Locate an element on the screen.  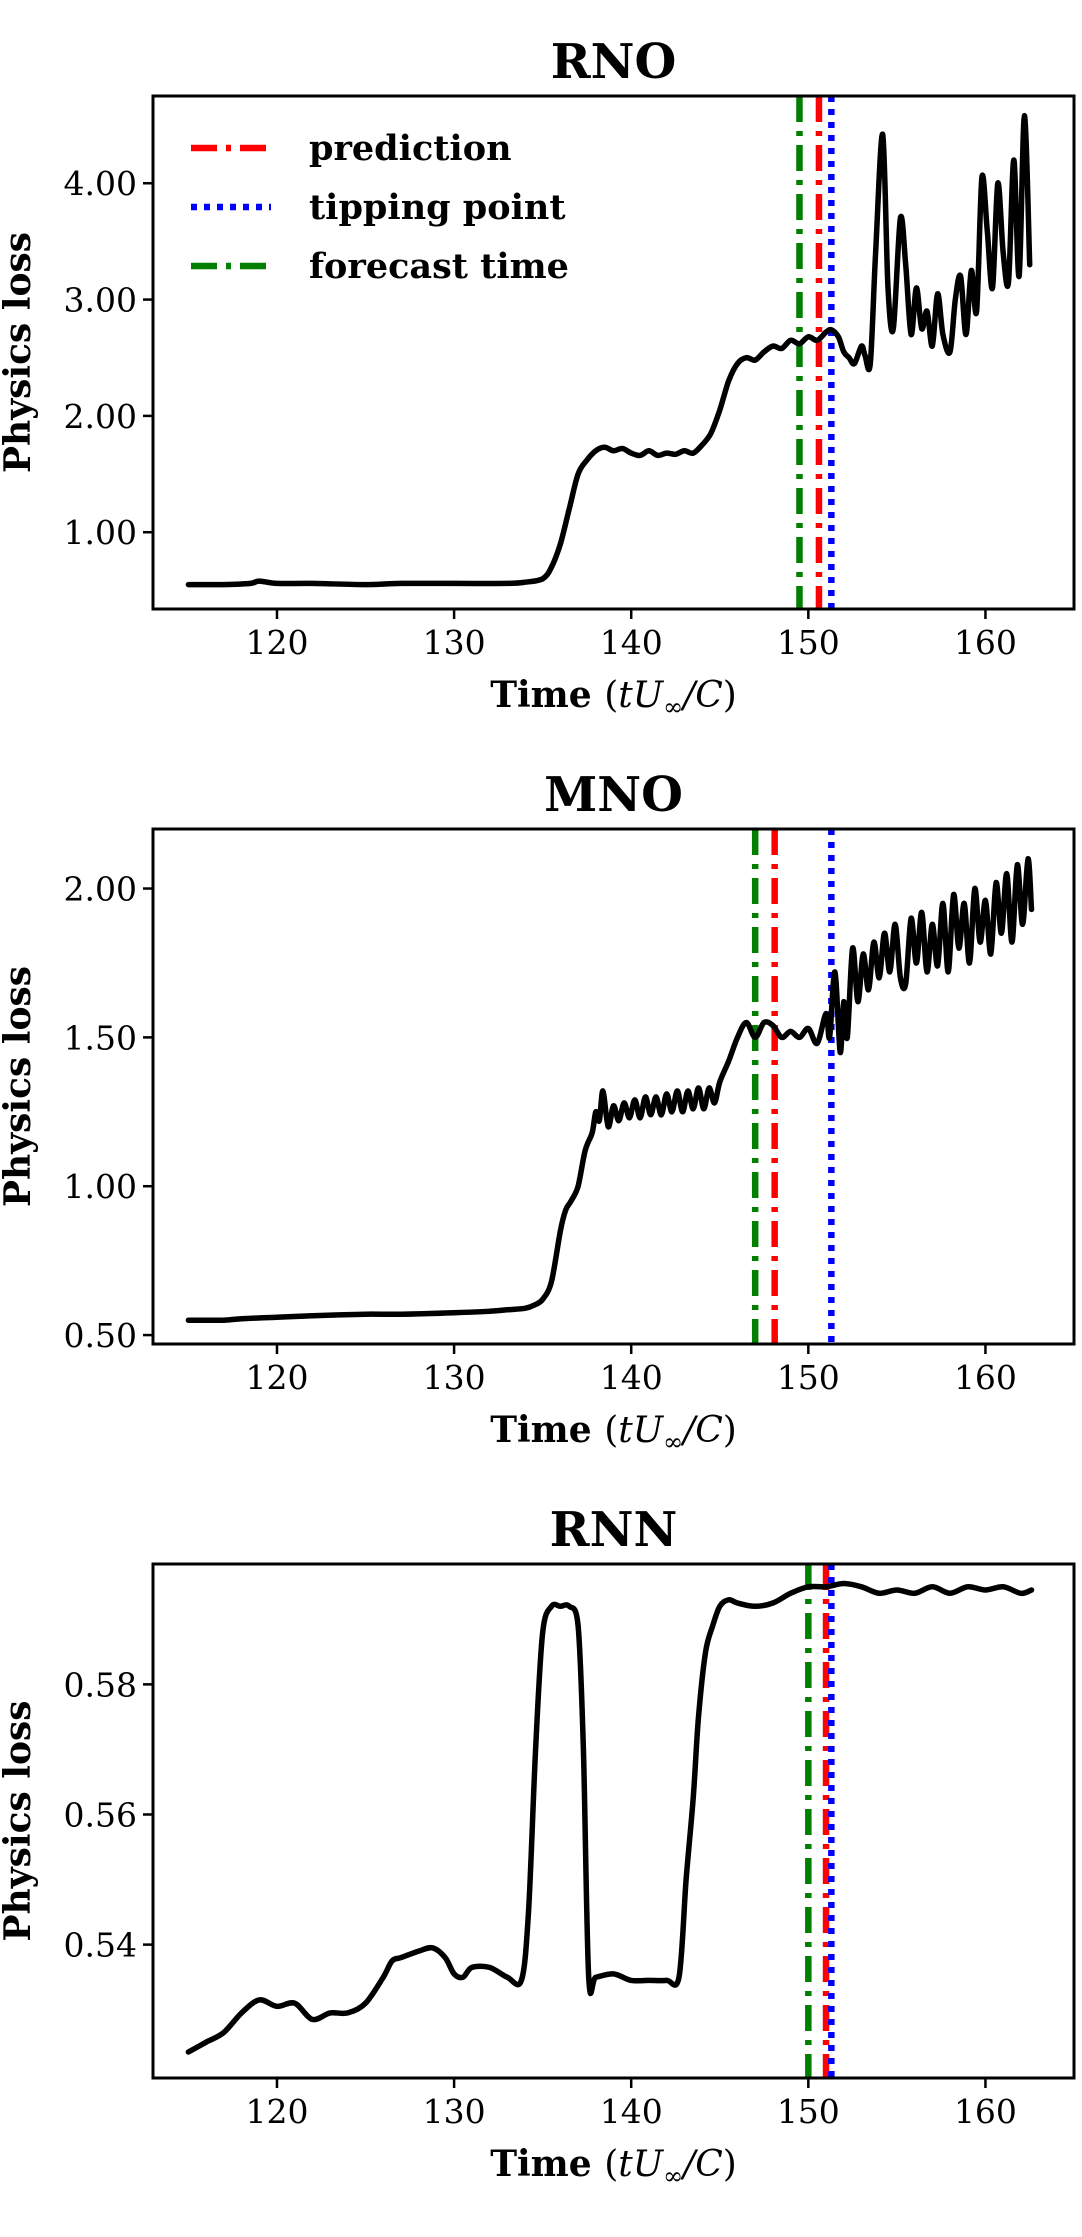
y-tick-label: 0.54 is located at coordinates (100, 1945).